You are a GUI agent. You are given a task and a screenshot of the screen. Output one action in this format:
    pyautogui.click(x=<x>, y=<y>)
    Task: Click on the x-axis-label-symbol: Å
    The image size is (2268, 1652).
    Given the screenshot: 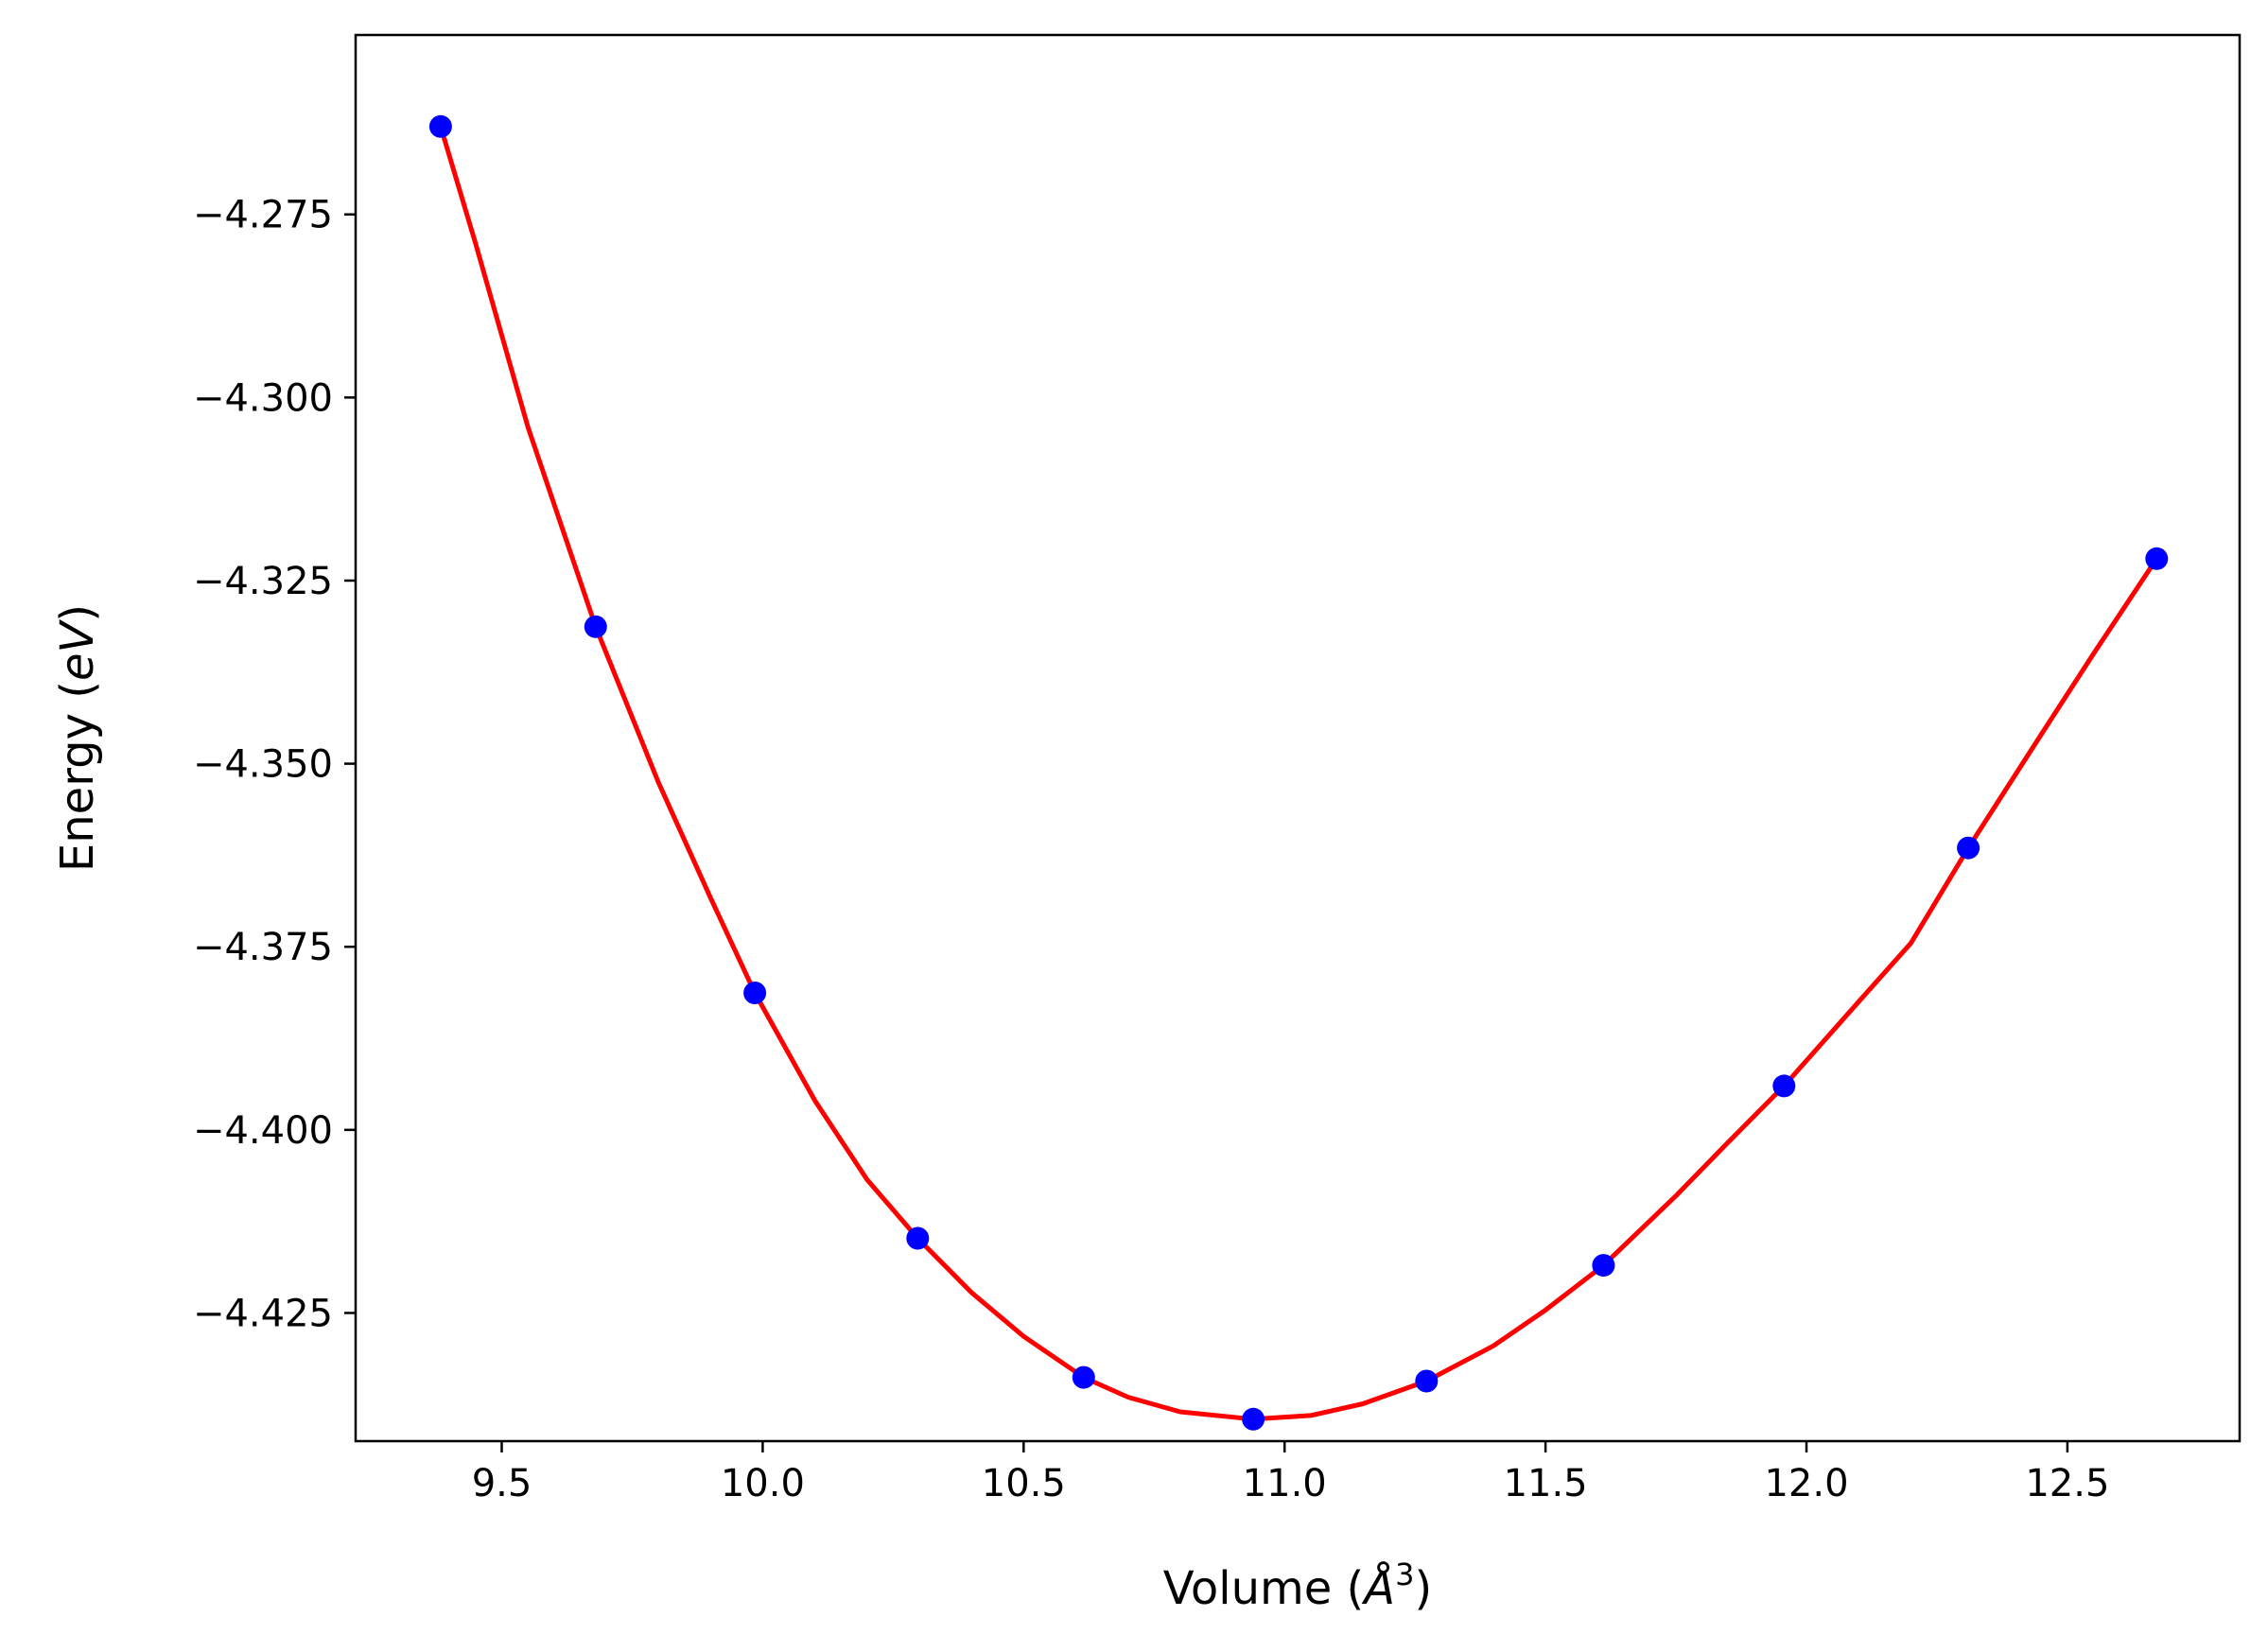 What is the action you would take?
    pyautogui.click(x=1378, y=1588)
    